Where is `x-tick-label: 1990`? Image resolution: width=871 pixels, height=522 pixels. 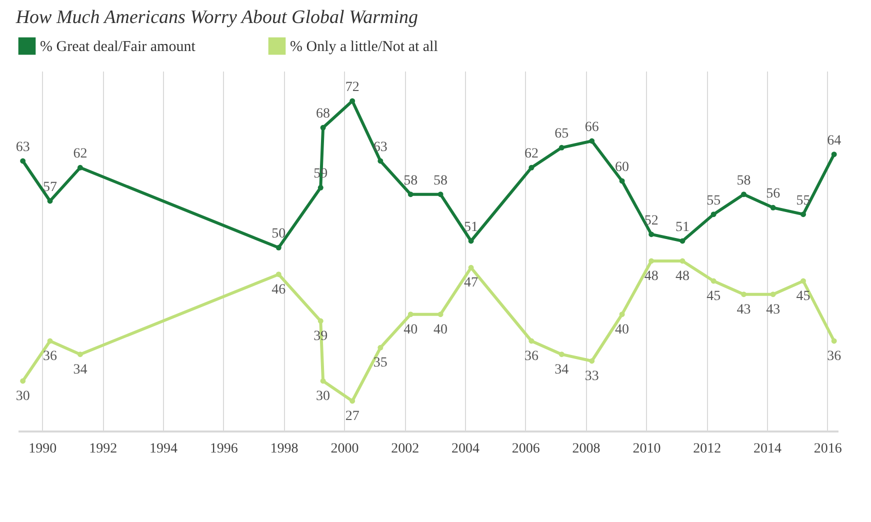 x-tick-label: 1990 is located at coordinates (42, 449).